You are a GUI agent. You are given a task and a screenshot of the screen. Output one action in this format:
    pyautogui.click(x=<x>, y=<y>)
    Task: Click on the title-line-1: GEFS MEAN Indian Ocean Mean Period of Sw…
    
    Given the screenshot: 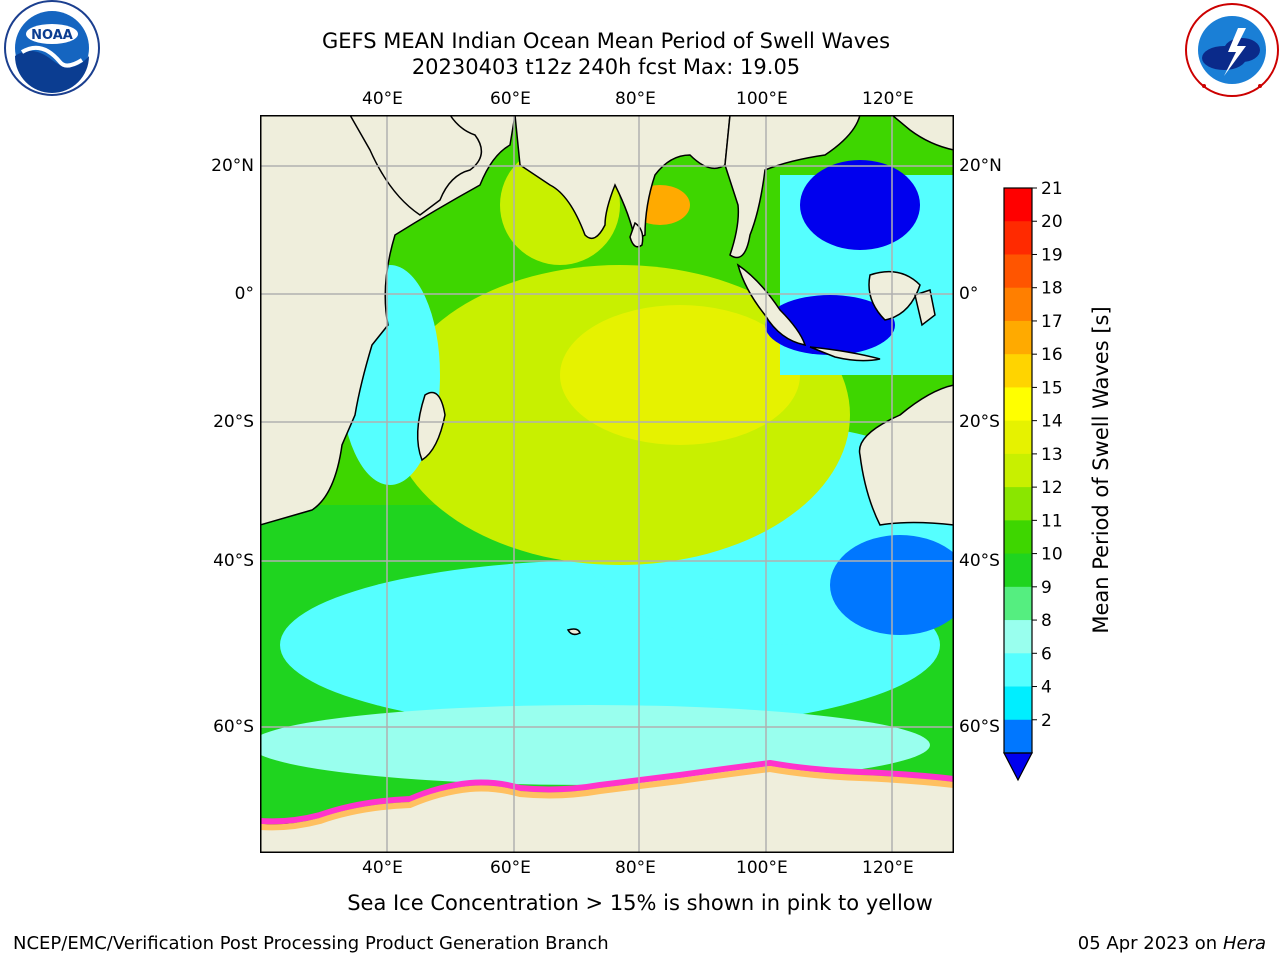 What is the action you would take?
    pyautogui.click(x=606, y=41)
    